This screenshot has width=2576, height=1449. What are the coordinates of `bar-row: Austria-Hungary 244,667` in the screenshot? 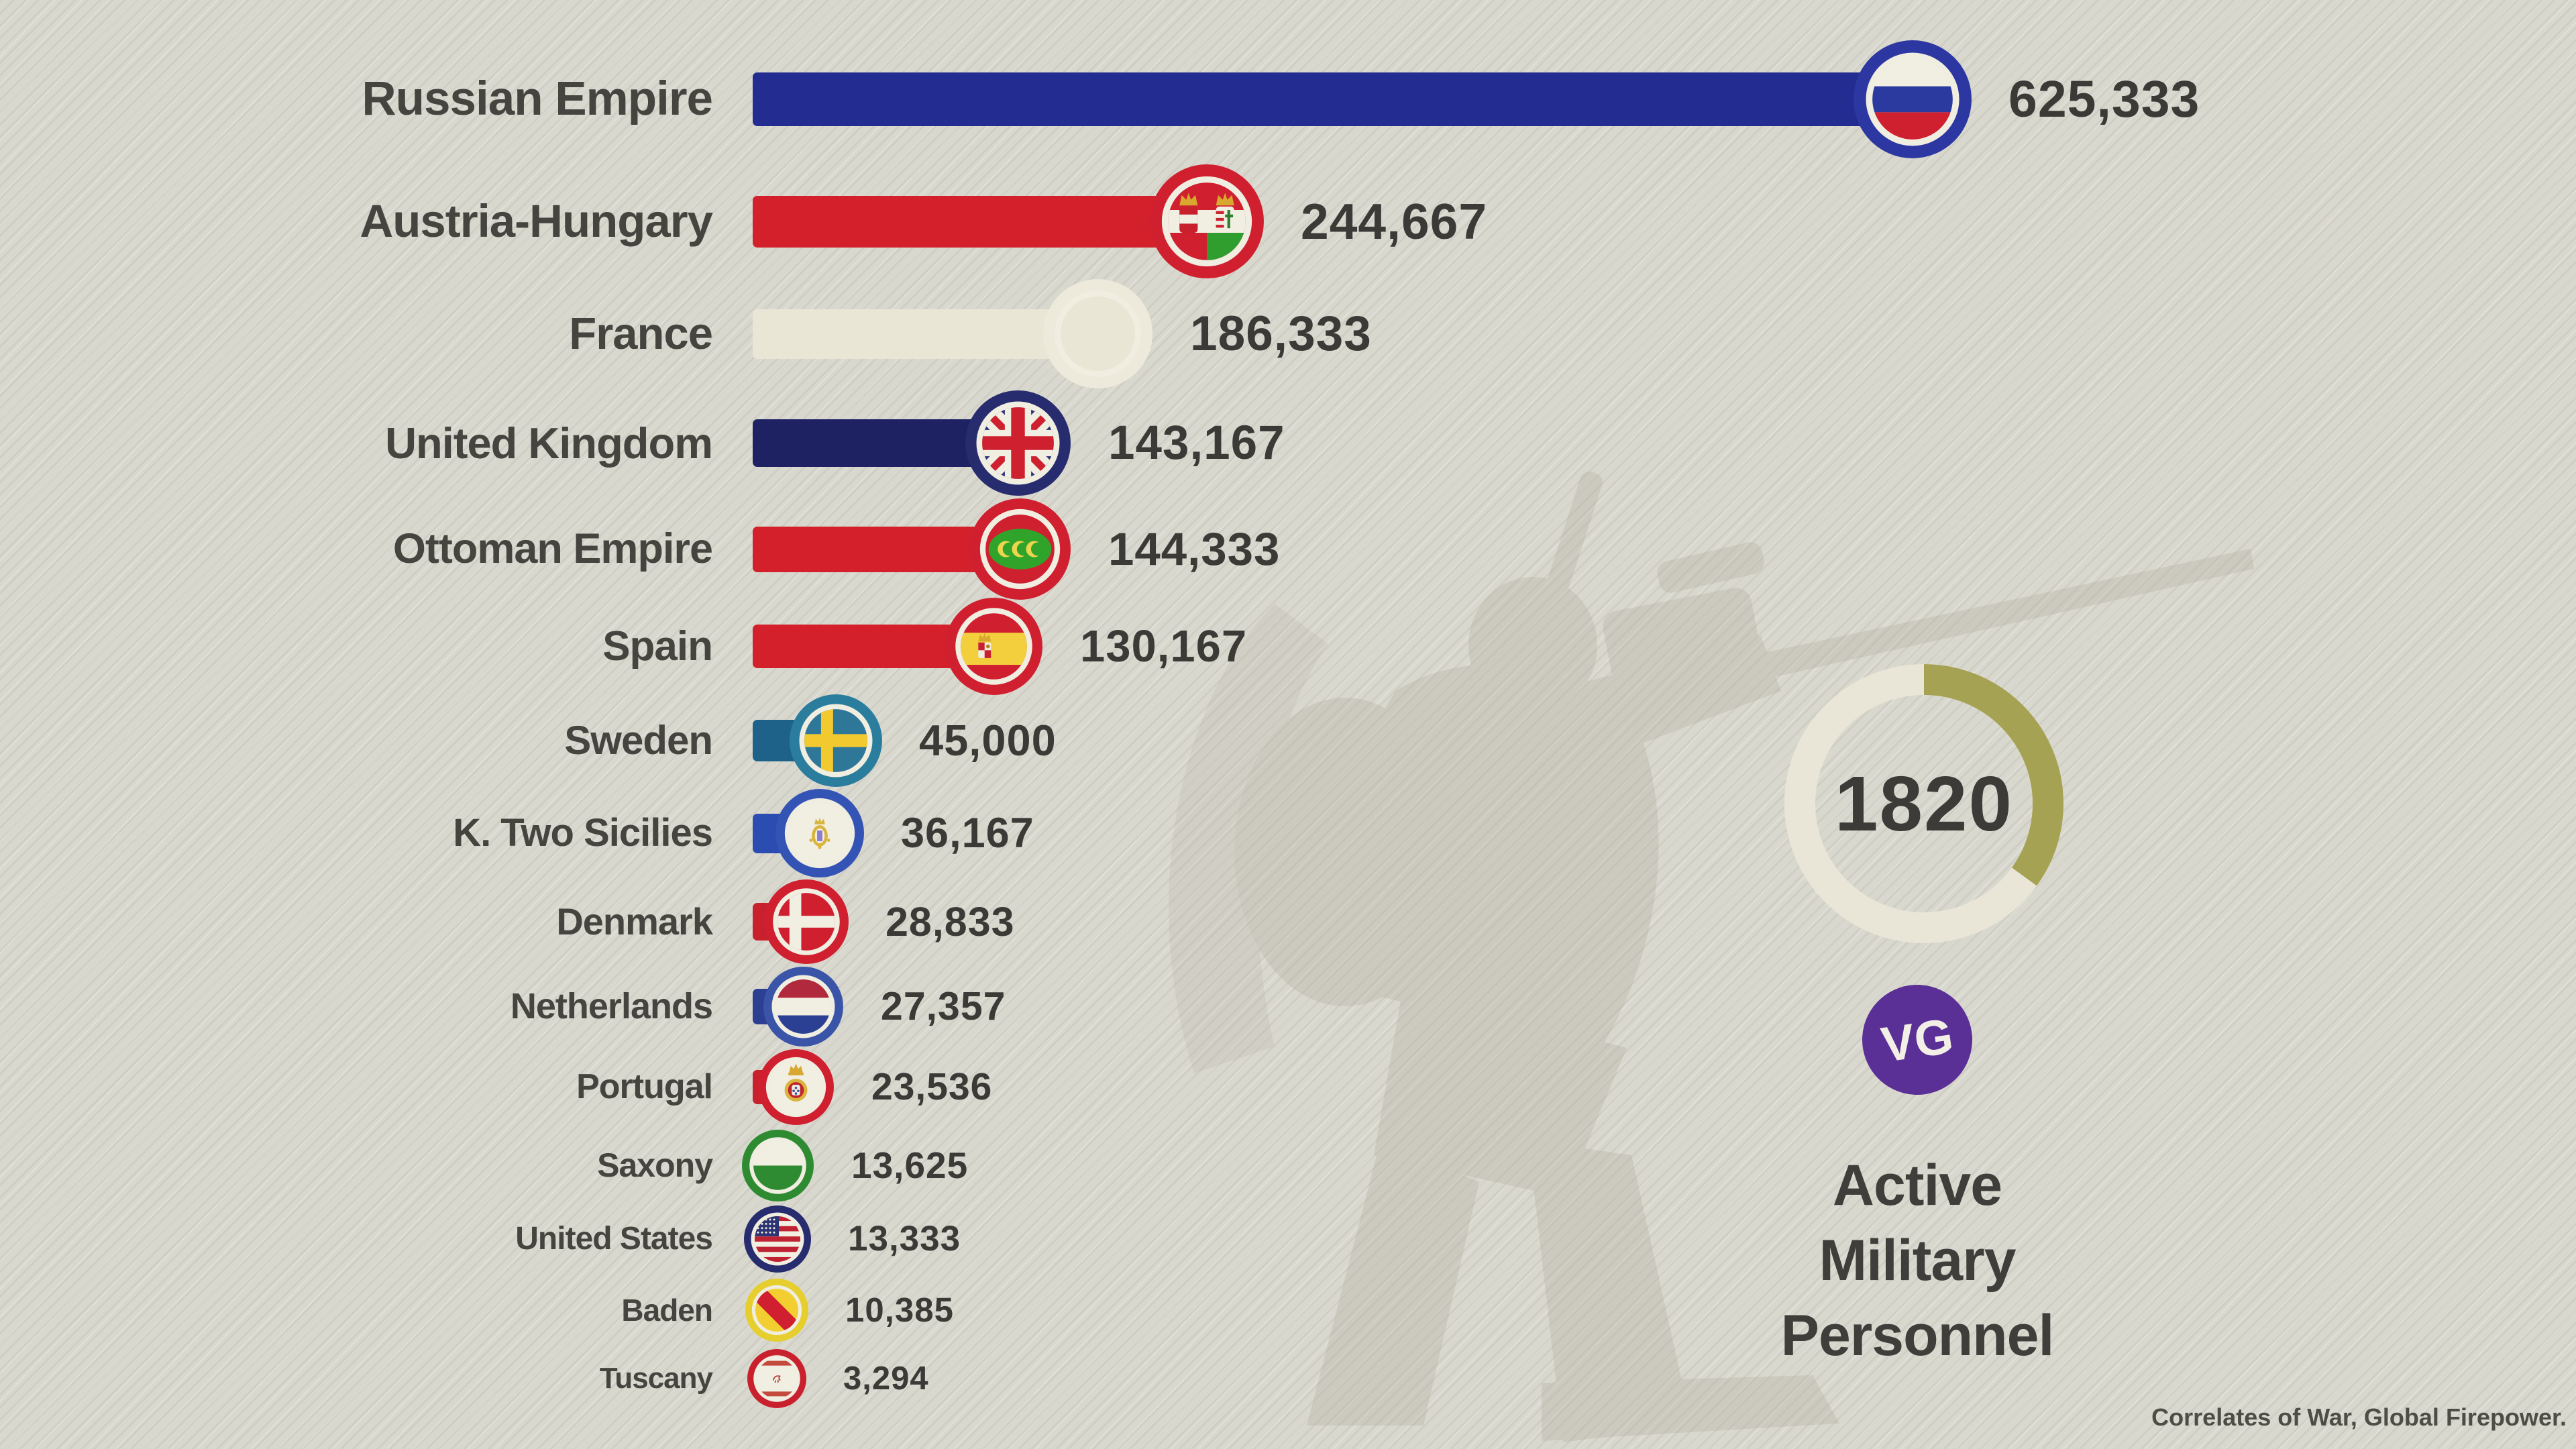 It's located at (1288, 221).